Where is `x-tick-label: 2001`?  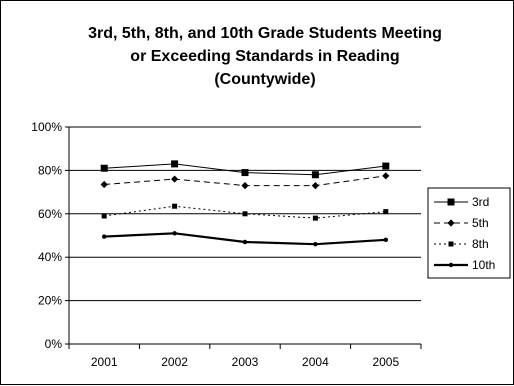 x-tick-label: 2001 is located at coordinates (104, 362).